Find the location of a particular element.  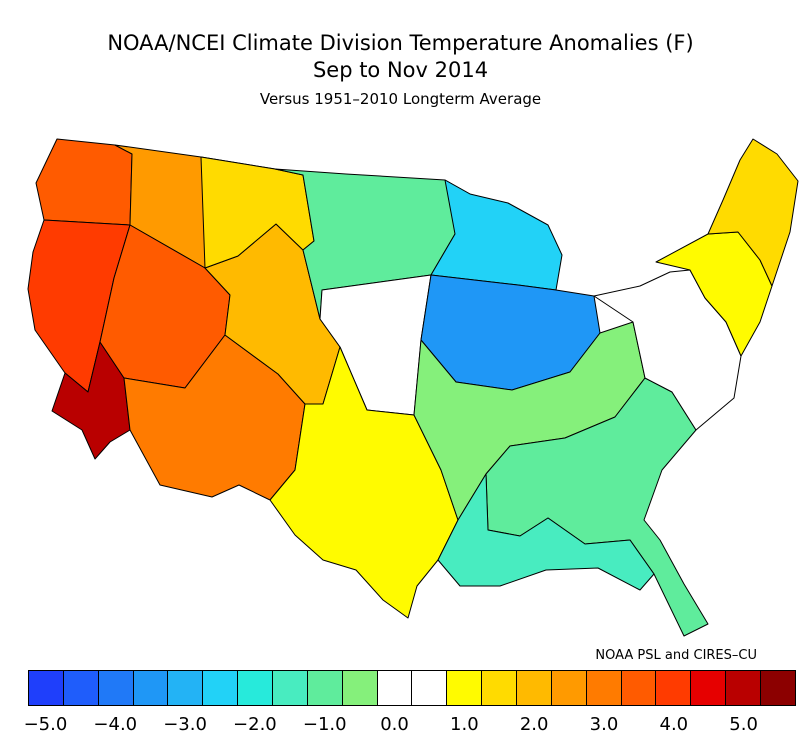

colorbar-ticks: −5.0 −4.0 −3.0 −2.0 −1.0 0.0 1.0 2.0 3.0 4.0 5.0 is located at coordinates (400, 727).